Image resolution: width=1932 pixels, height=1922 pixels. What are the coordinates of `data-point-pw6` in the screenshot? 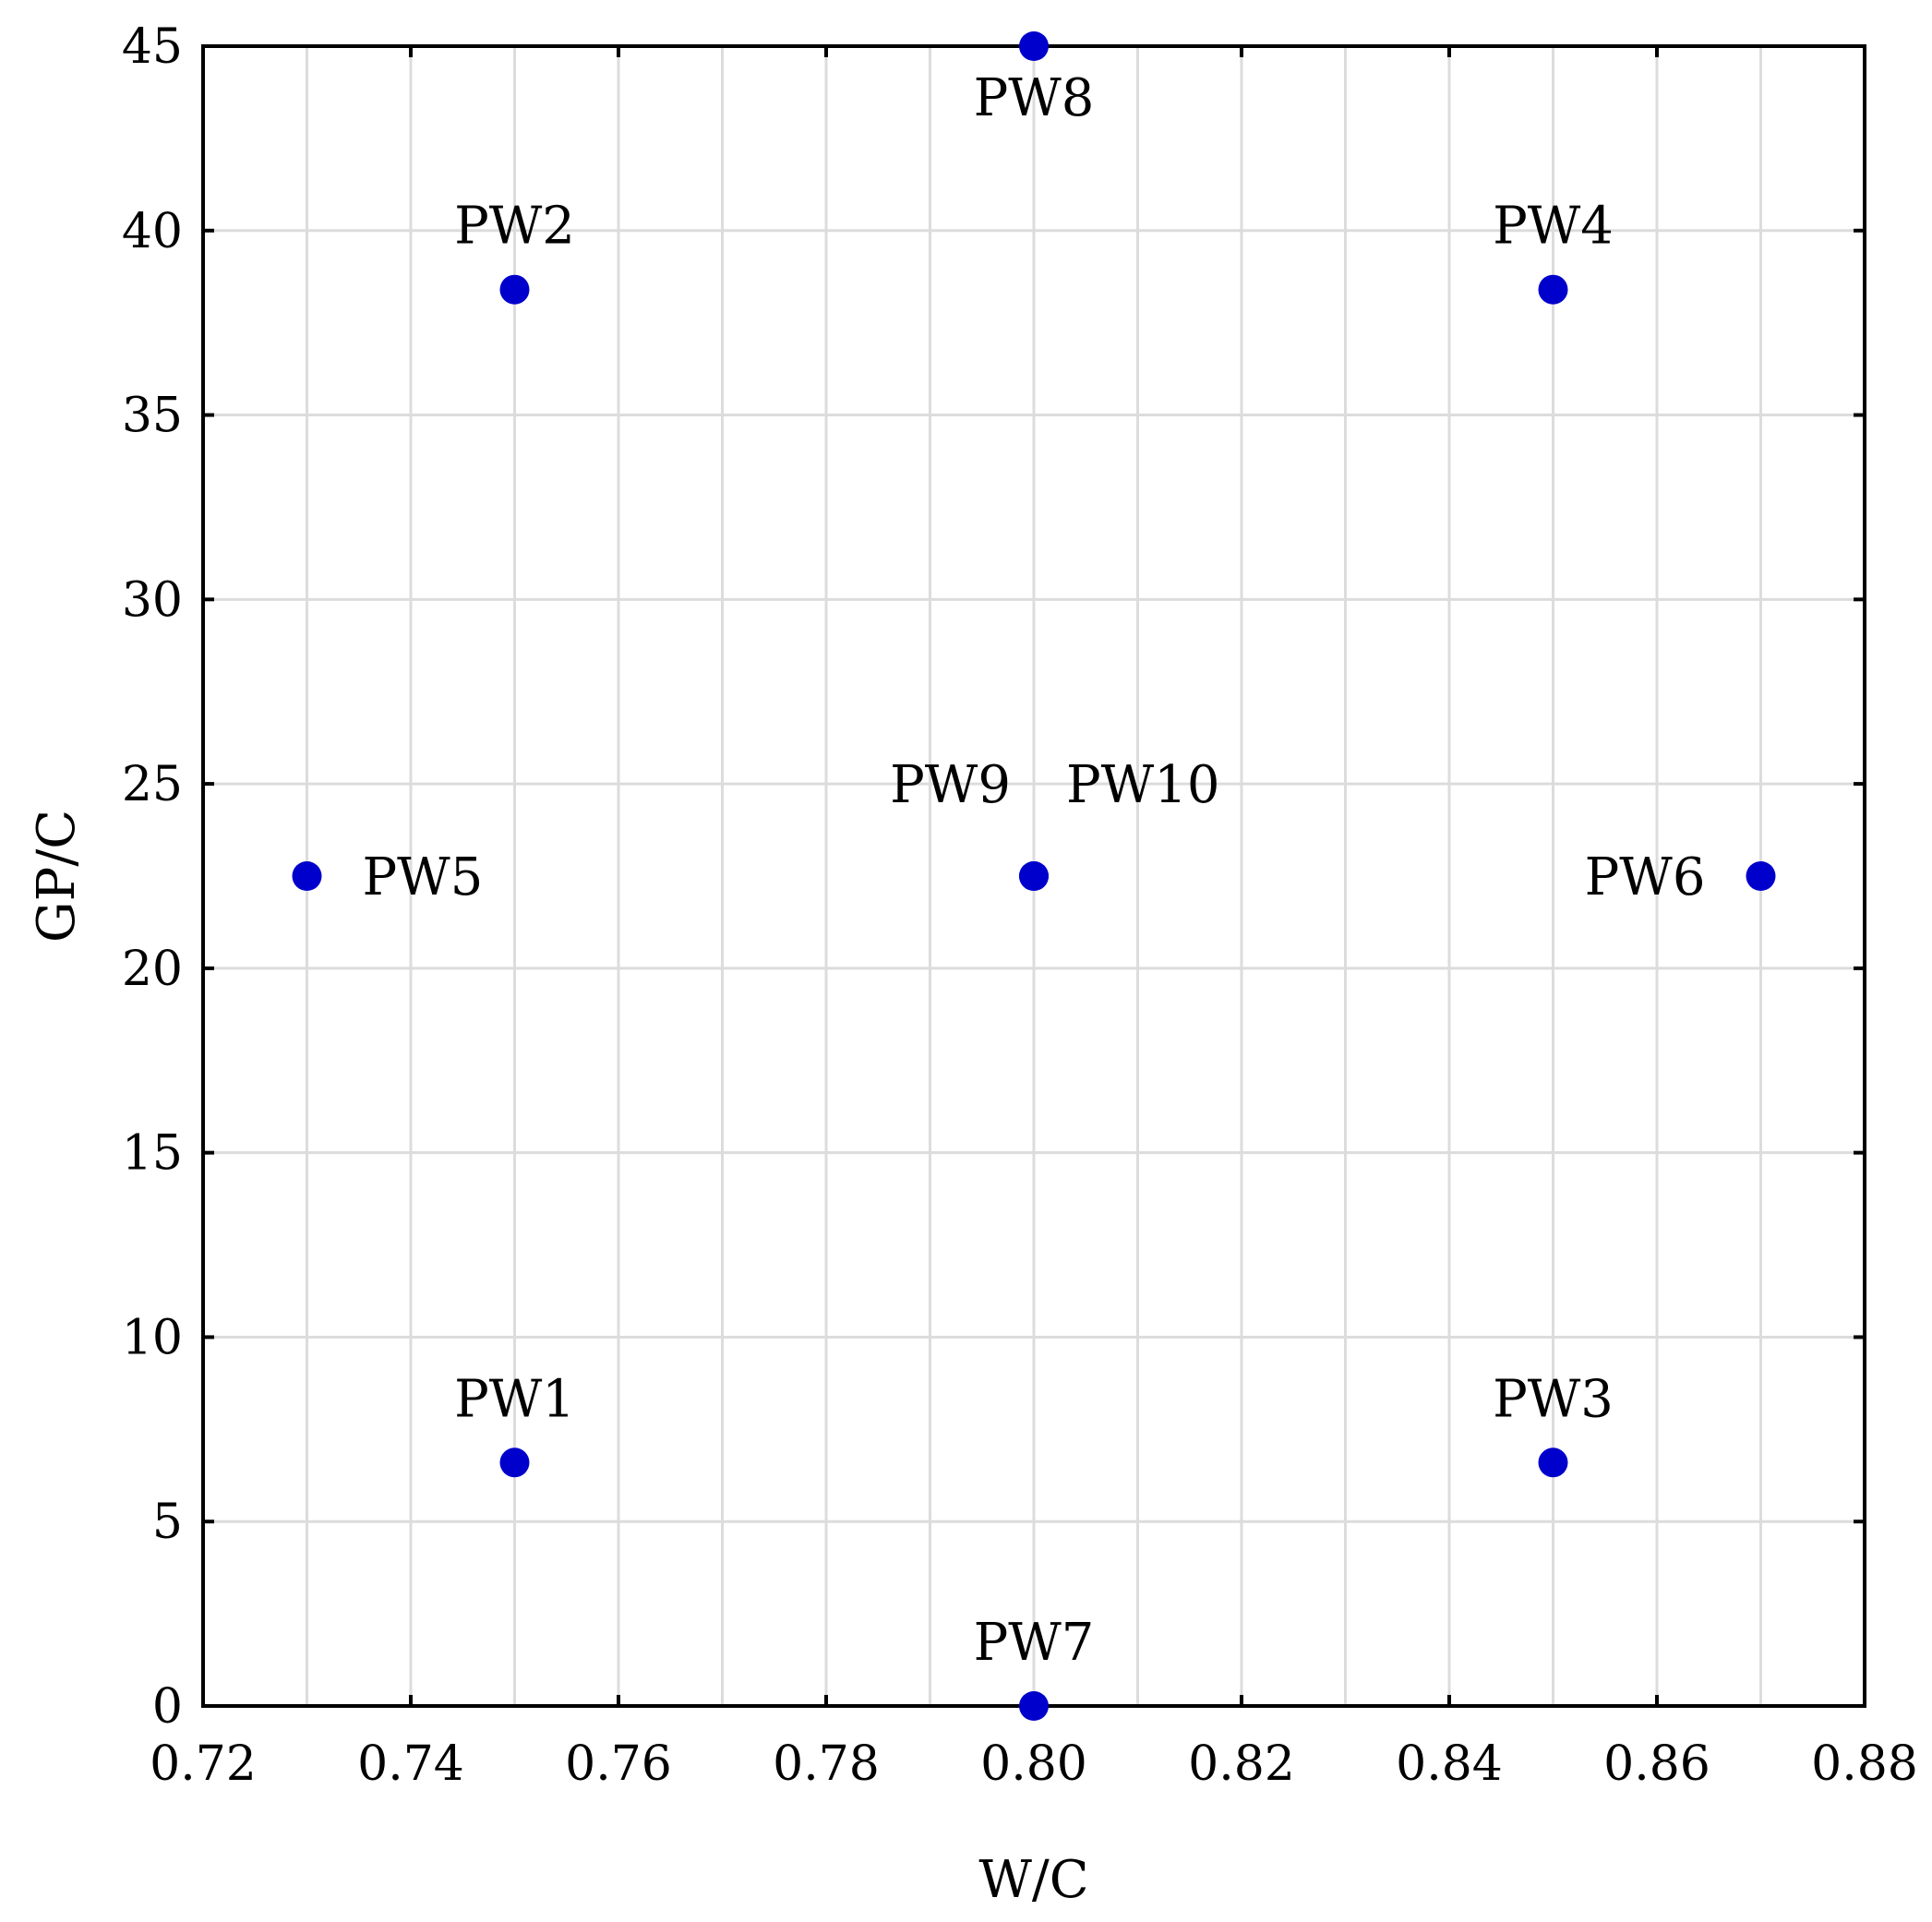 It's located at (1761, 876).